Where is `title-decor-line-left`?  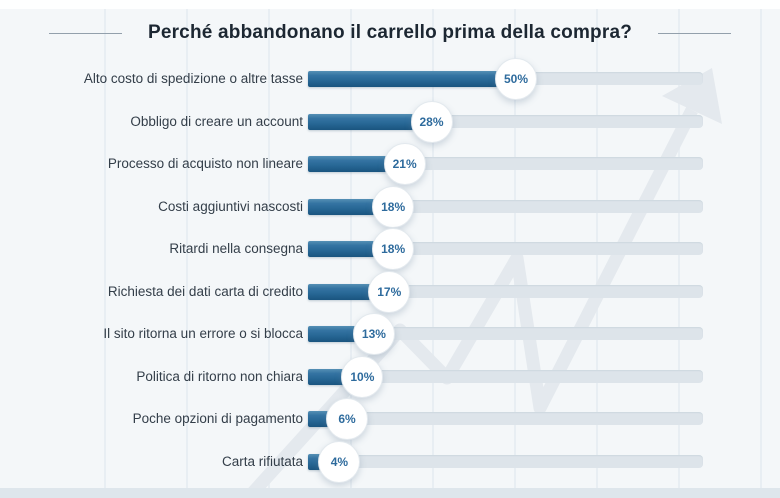
title-decor-line-left is located at coordinates (85, 33).